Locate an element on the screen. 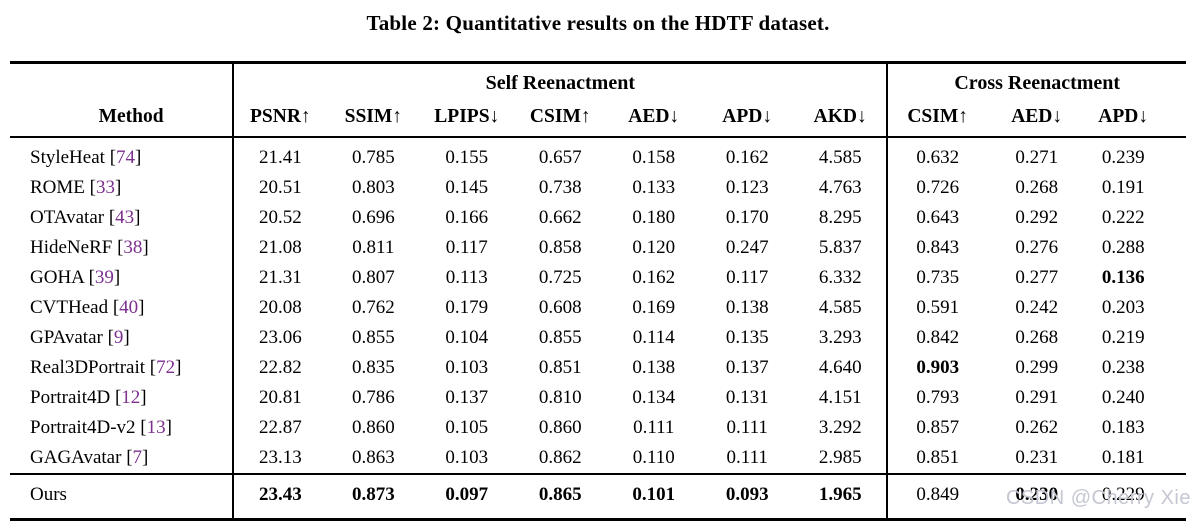 Image resolution: width=1196 pixels, height=524 pixels. metric-value: 0.863 is located at coordinates (373, 457).